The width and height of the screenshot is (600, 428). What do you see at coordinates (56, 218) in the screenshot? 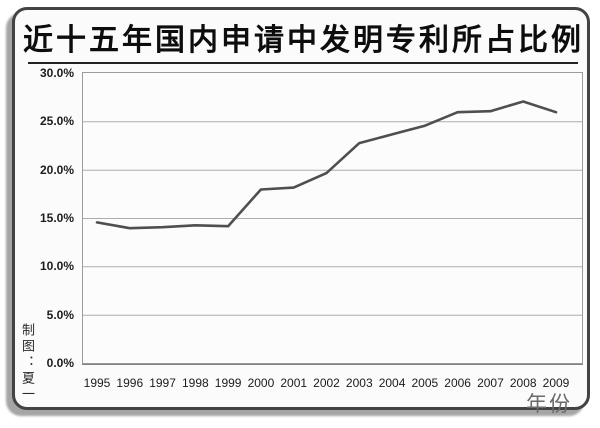
I see `y-tick-label: 15.0%` at bounding box center [56, 218].